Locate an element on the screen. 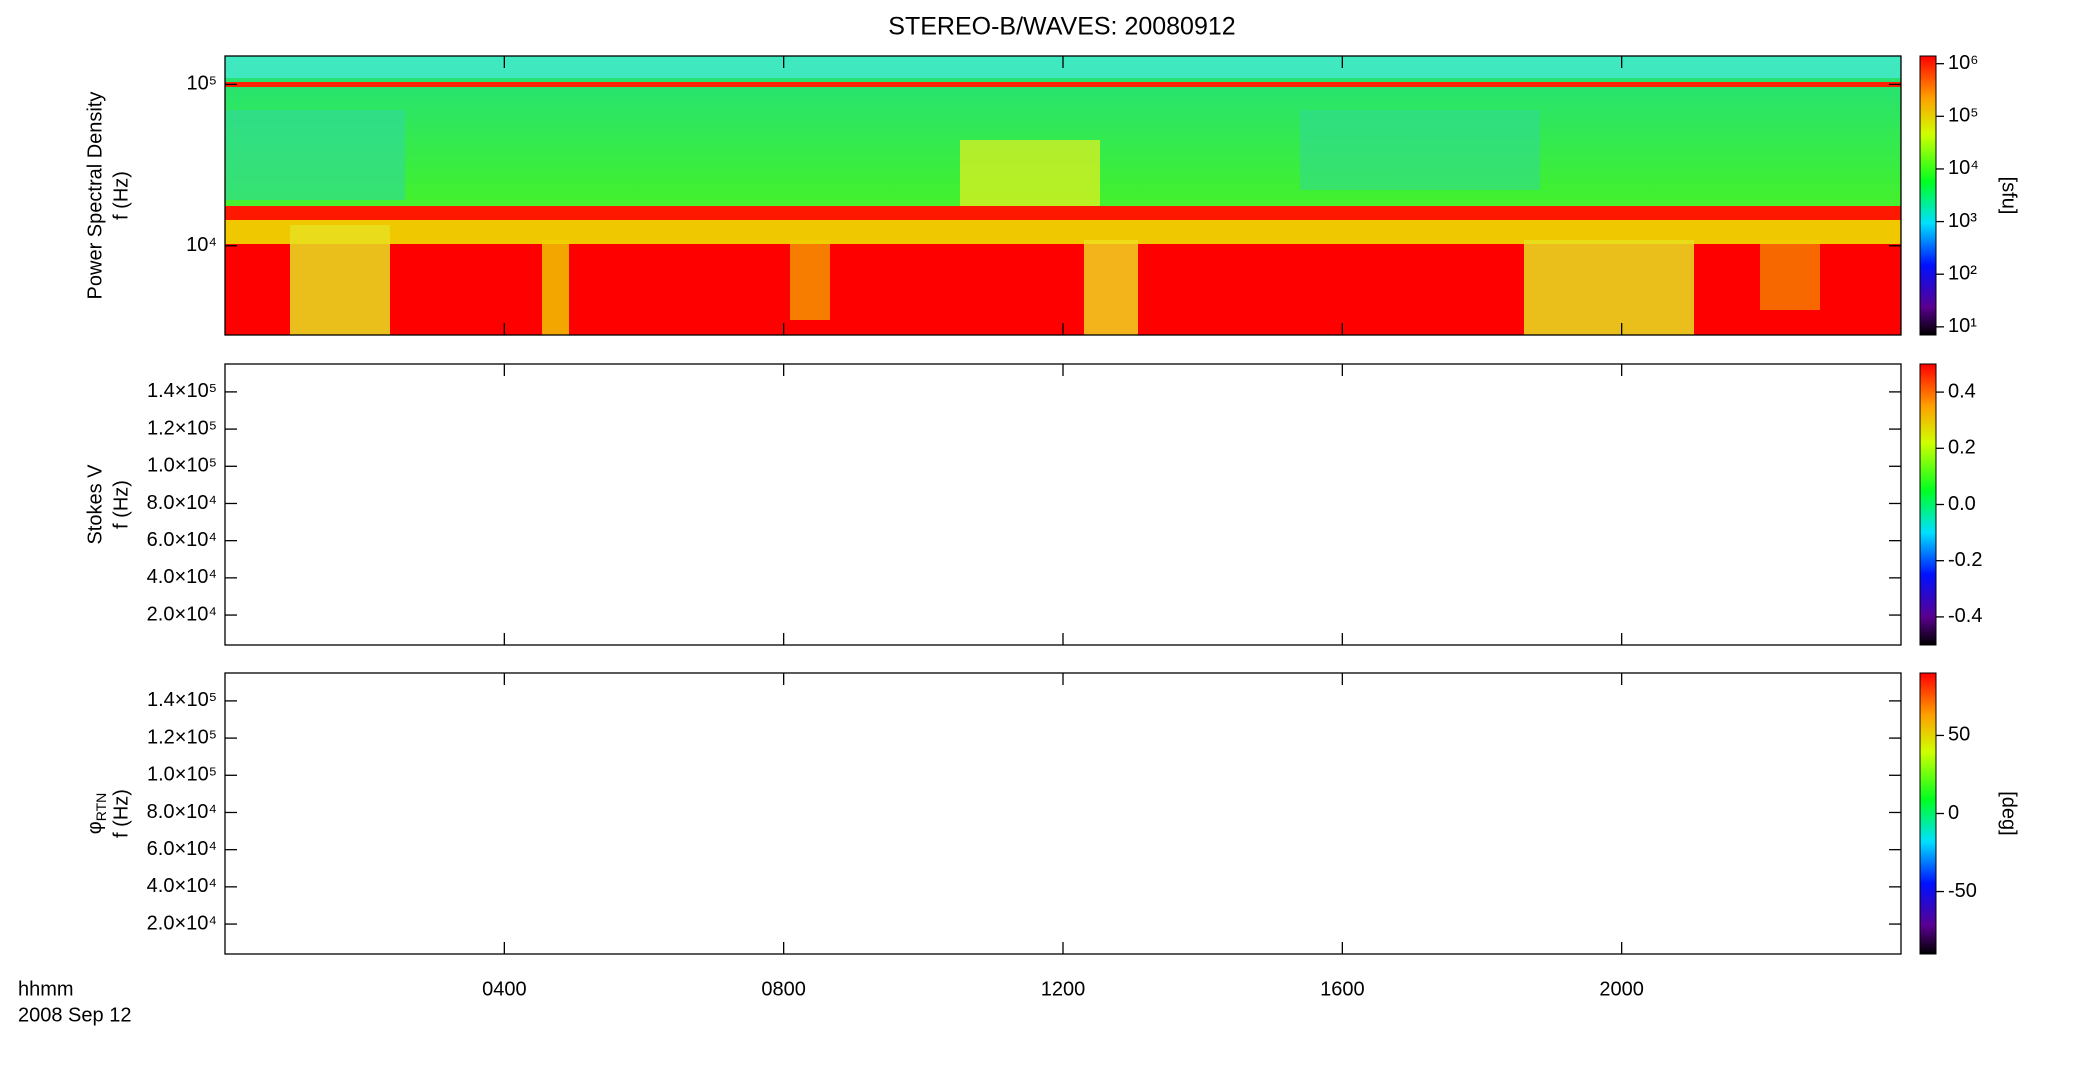  colorbar-label: [deg] is located at coordinates (2009, 813).